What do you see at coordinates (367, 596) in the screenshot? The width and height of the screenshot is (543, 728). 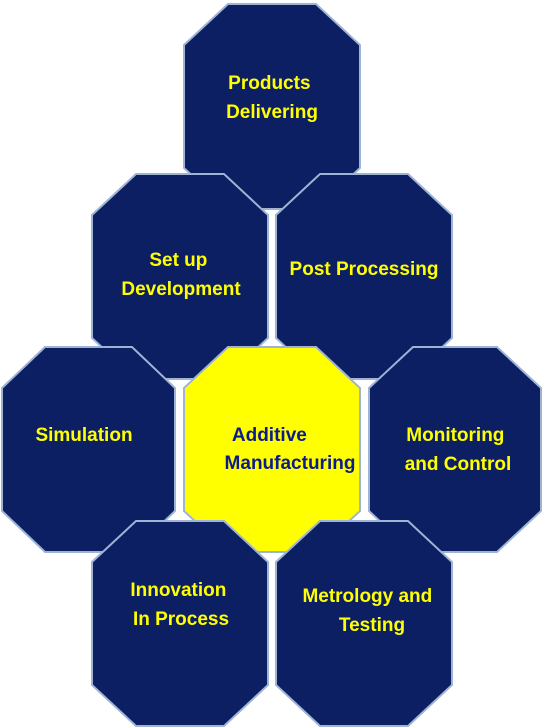 I see `hex-label-line: Metrology and` at bounding box center [367, 596].